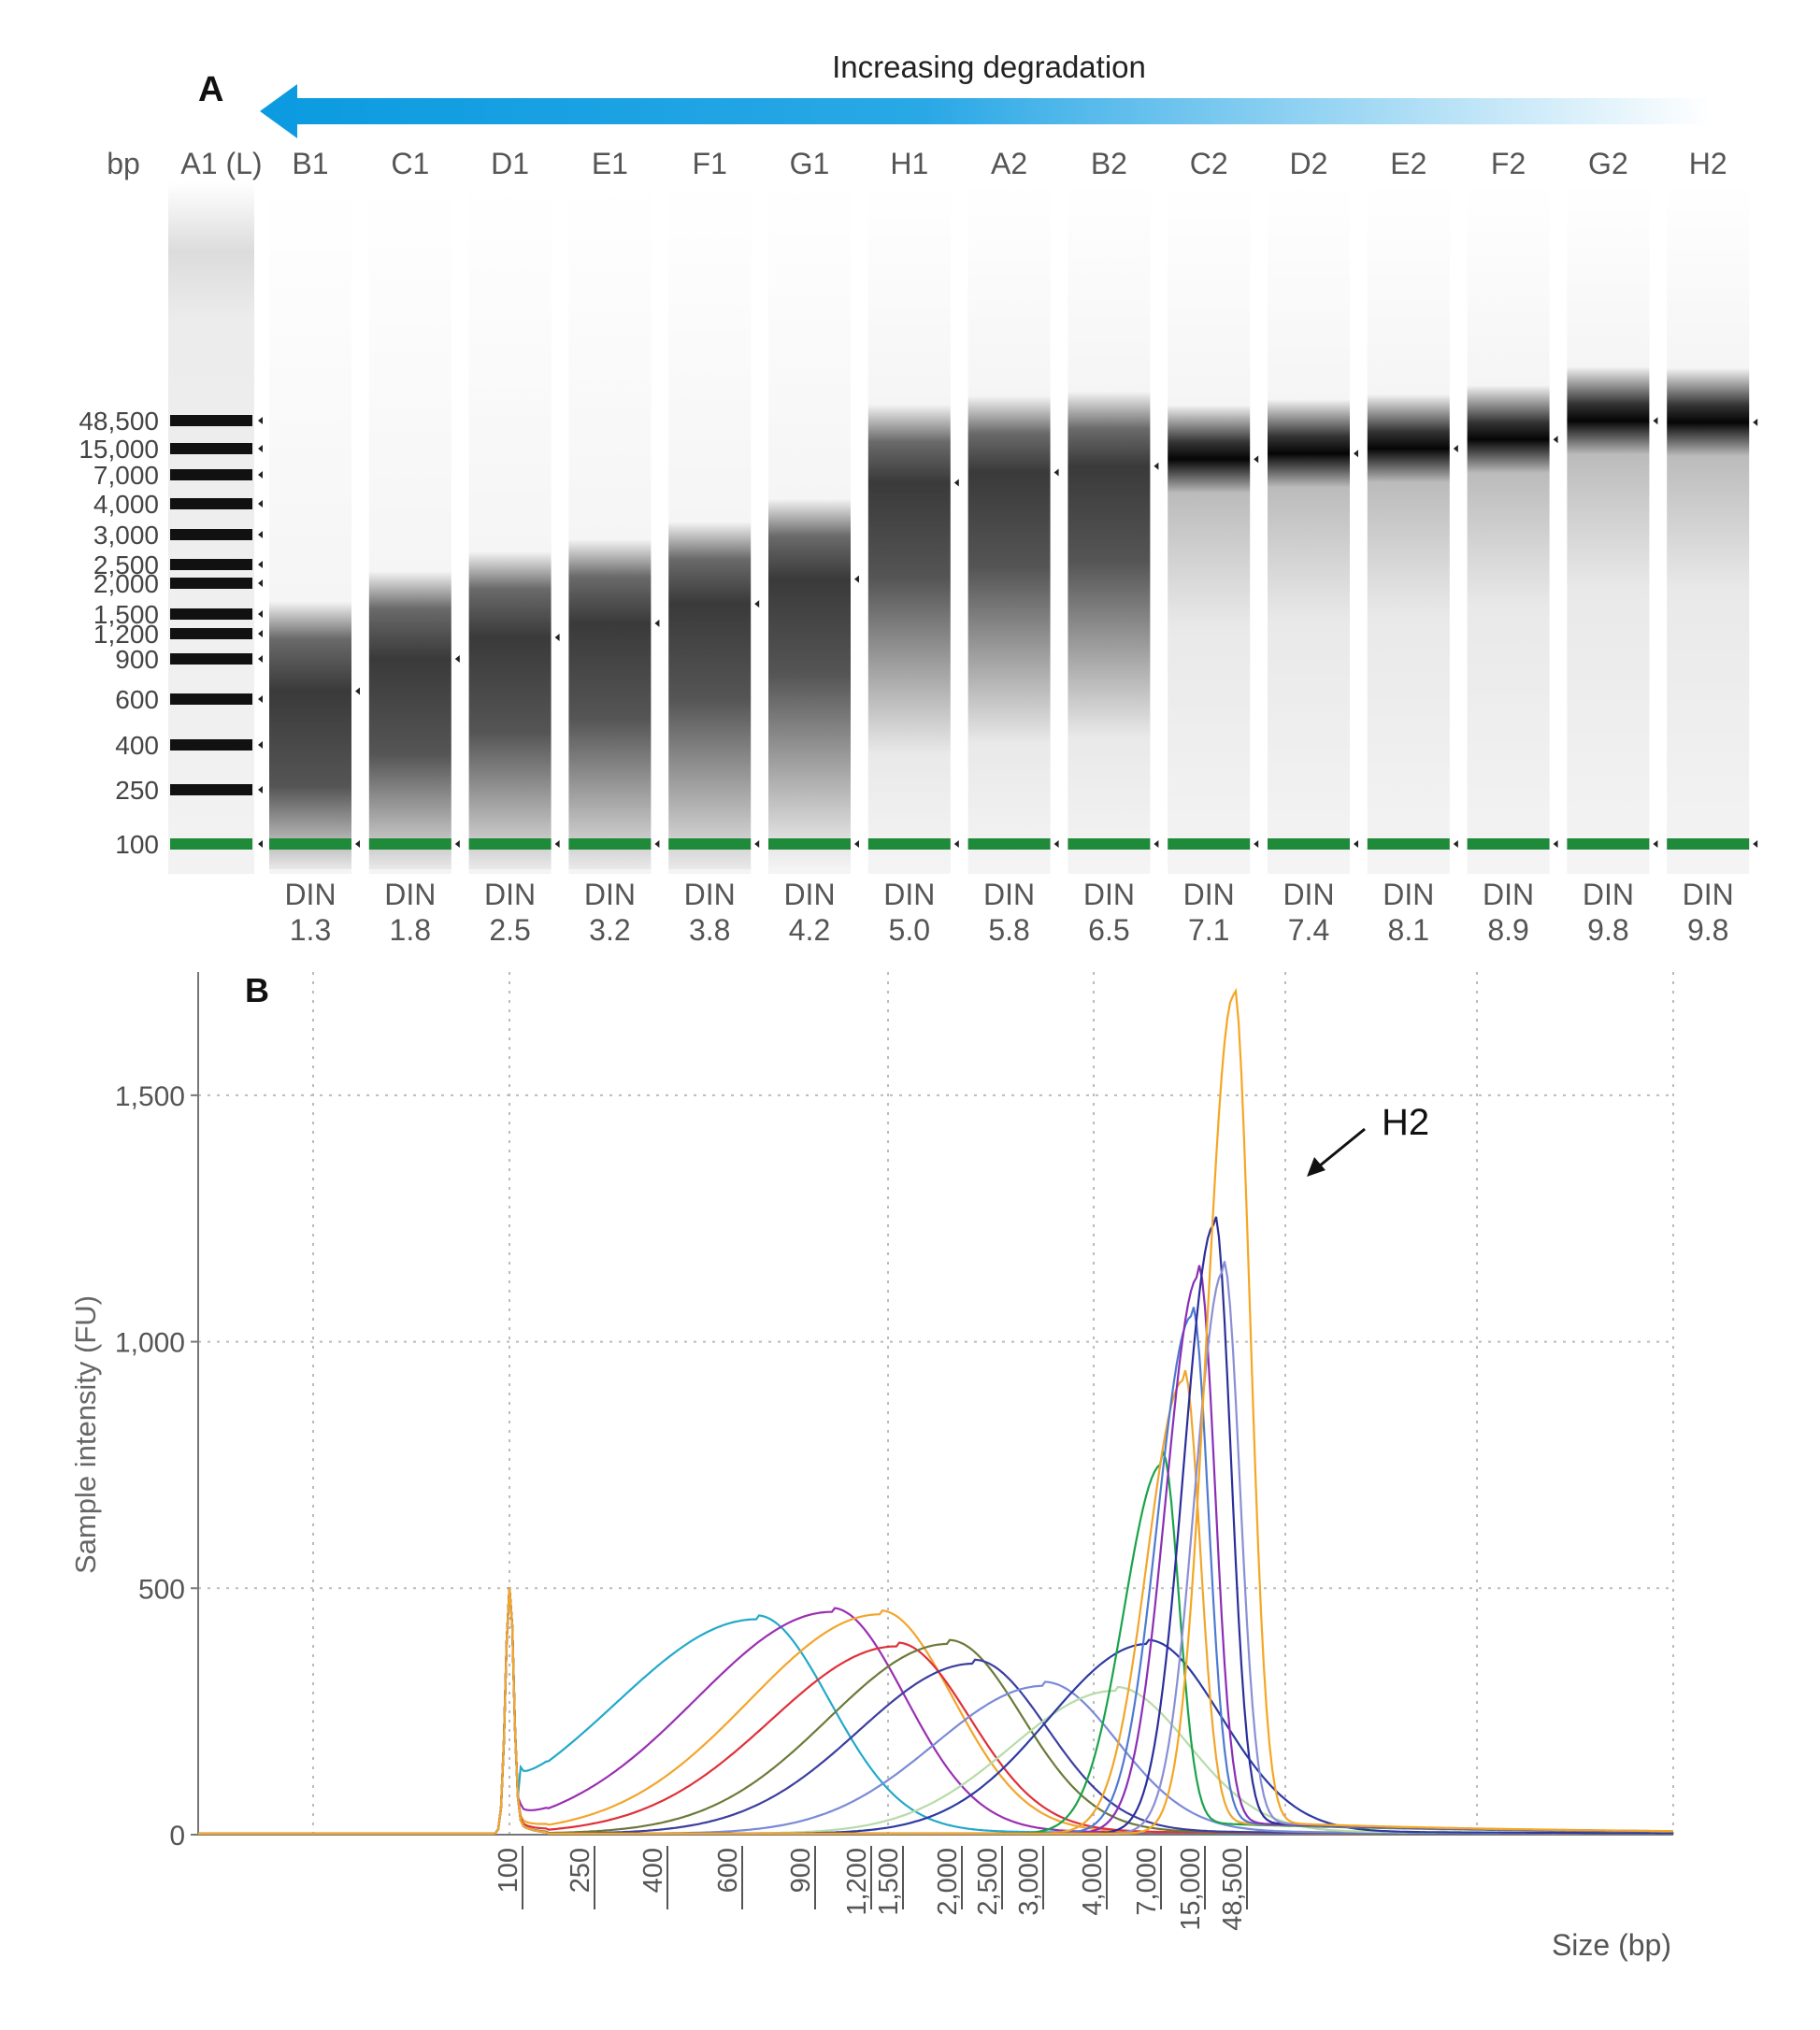 The image size is (1820, 2030). I want to click on ladder-size-label: 400, so click(137, 745).